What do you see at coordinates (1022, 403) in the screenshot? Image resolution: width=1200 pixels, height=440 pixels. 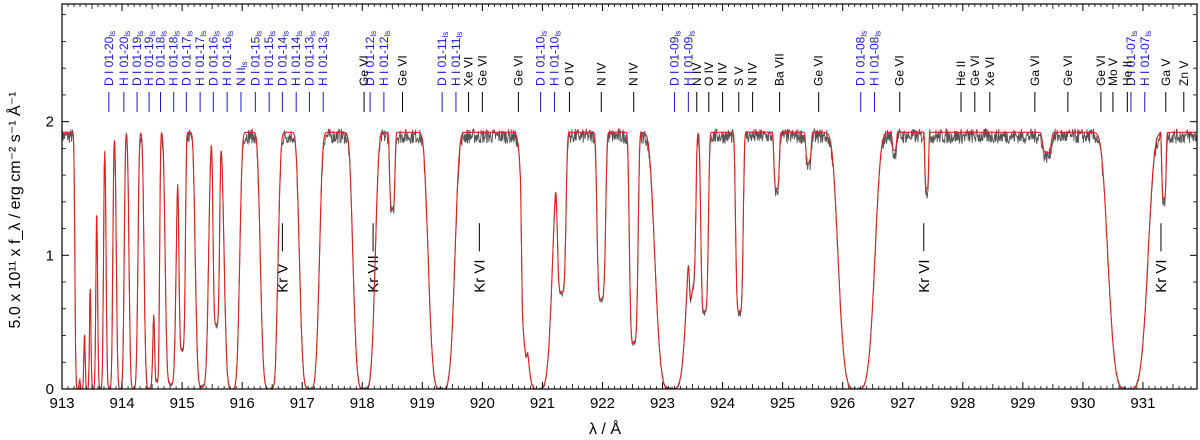 I see `x-tick-label: 929` at bounding box center [1022, 403].